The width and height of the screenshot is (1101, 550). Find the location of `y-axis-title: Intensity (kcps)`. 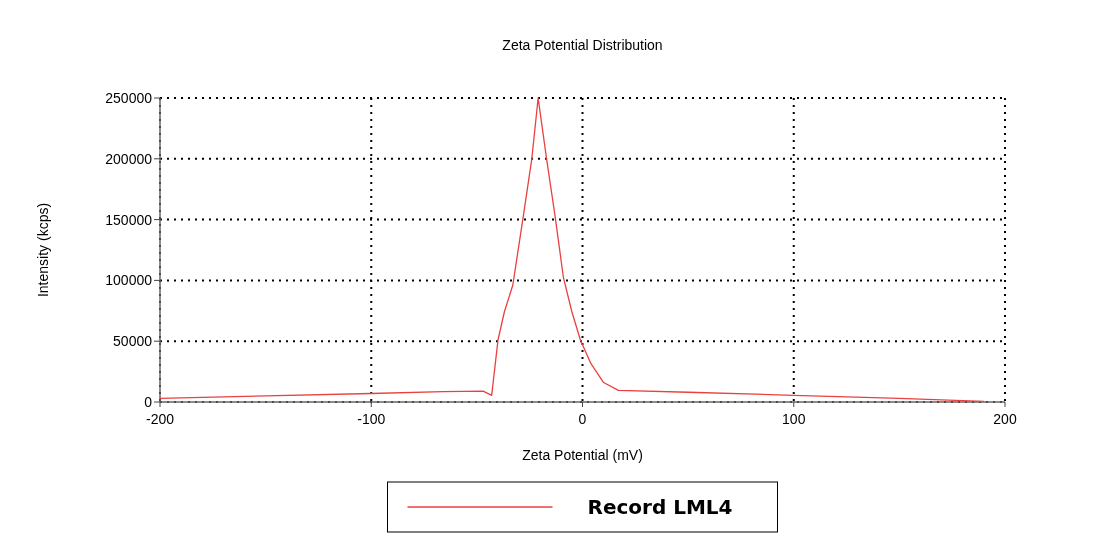

y-axis-title: Intensity (kcps) is located at coordinates (43, 250).